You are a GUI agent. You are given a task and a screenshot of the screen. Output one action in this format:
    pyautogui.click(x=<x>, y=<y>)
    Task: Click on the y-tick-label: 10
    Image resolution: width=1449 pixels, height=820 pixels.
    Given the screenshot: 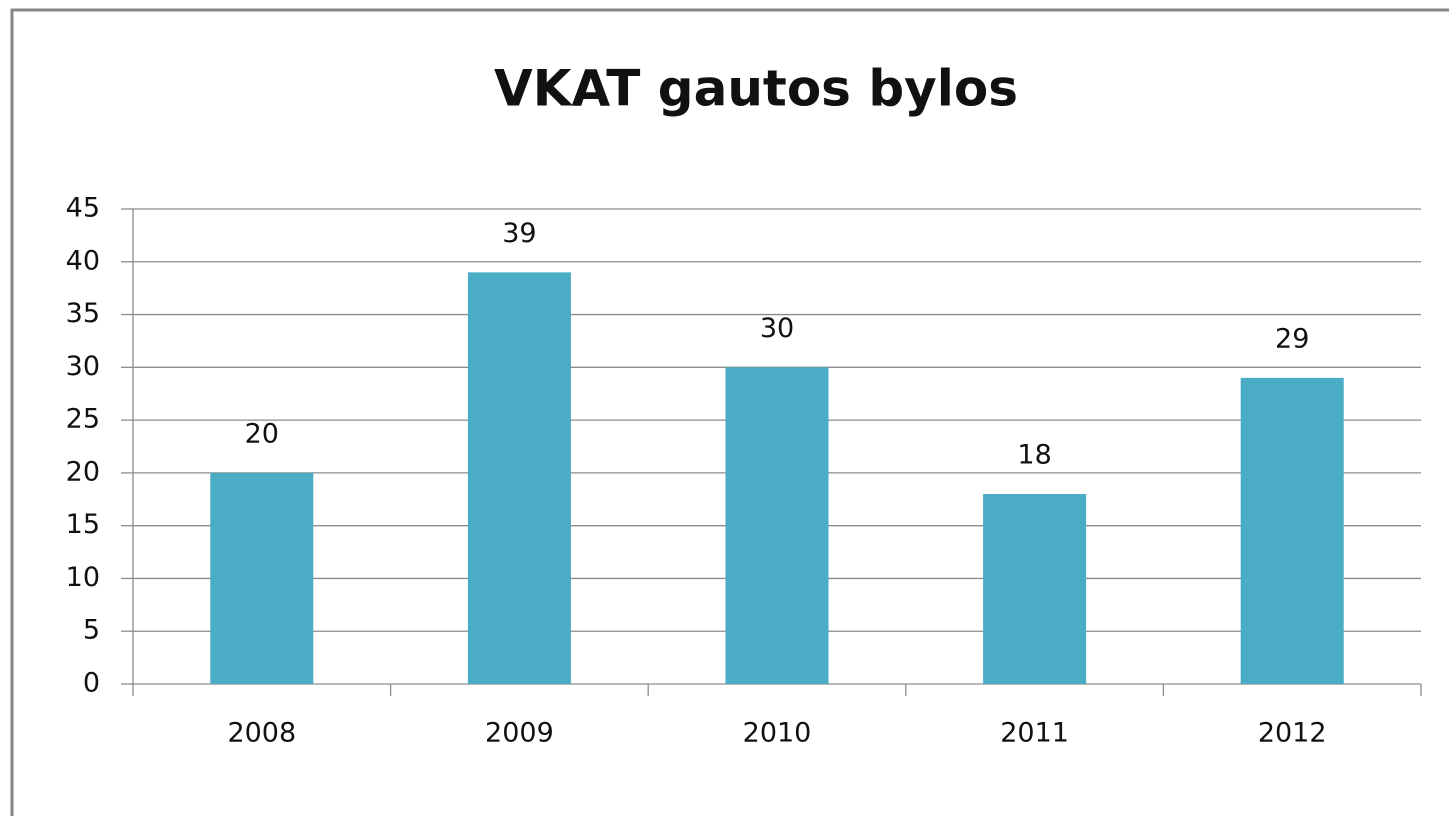 What is the action you would take?
    pyautogui.click(x=83, y=577)
    